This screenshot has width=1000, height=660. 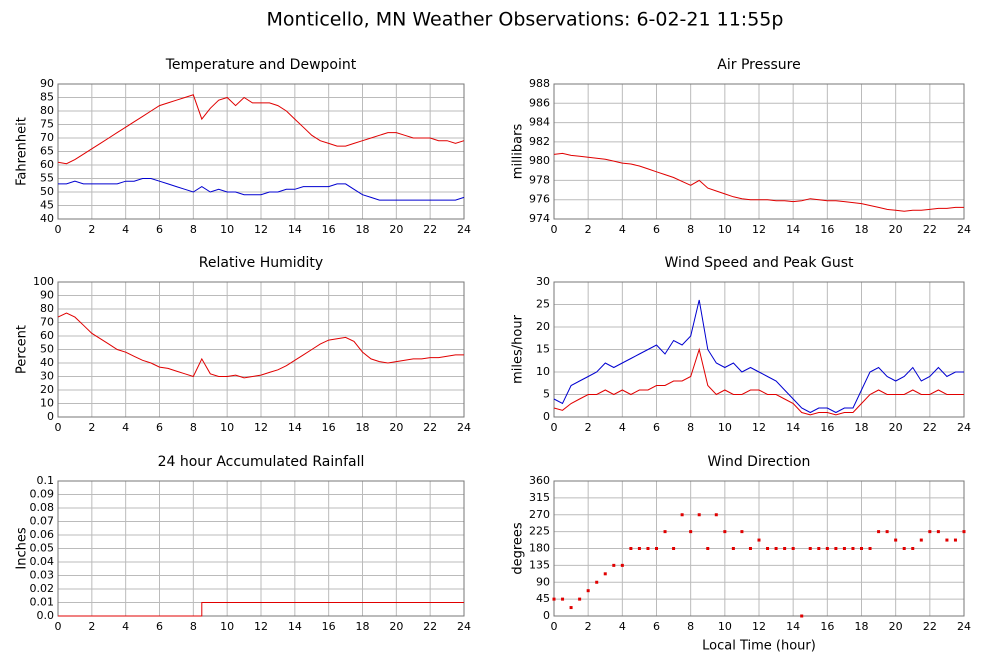 I want to click on y-tick-label: 65, so click(x=47, y=151).